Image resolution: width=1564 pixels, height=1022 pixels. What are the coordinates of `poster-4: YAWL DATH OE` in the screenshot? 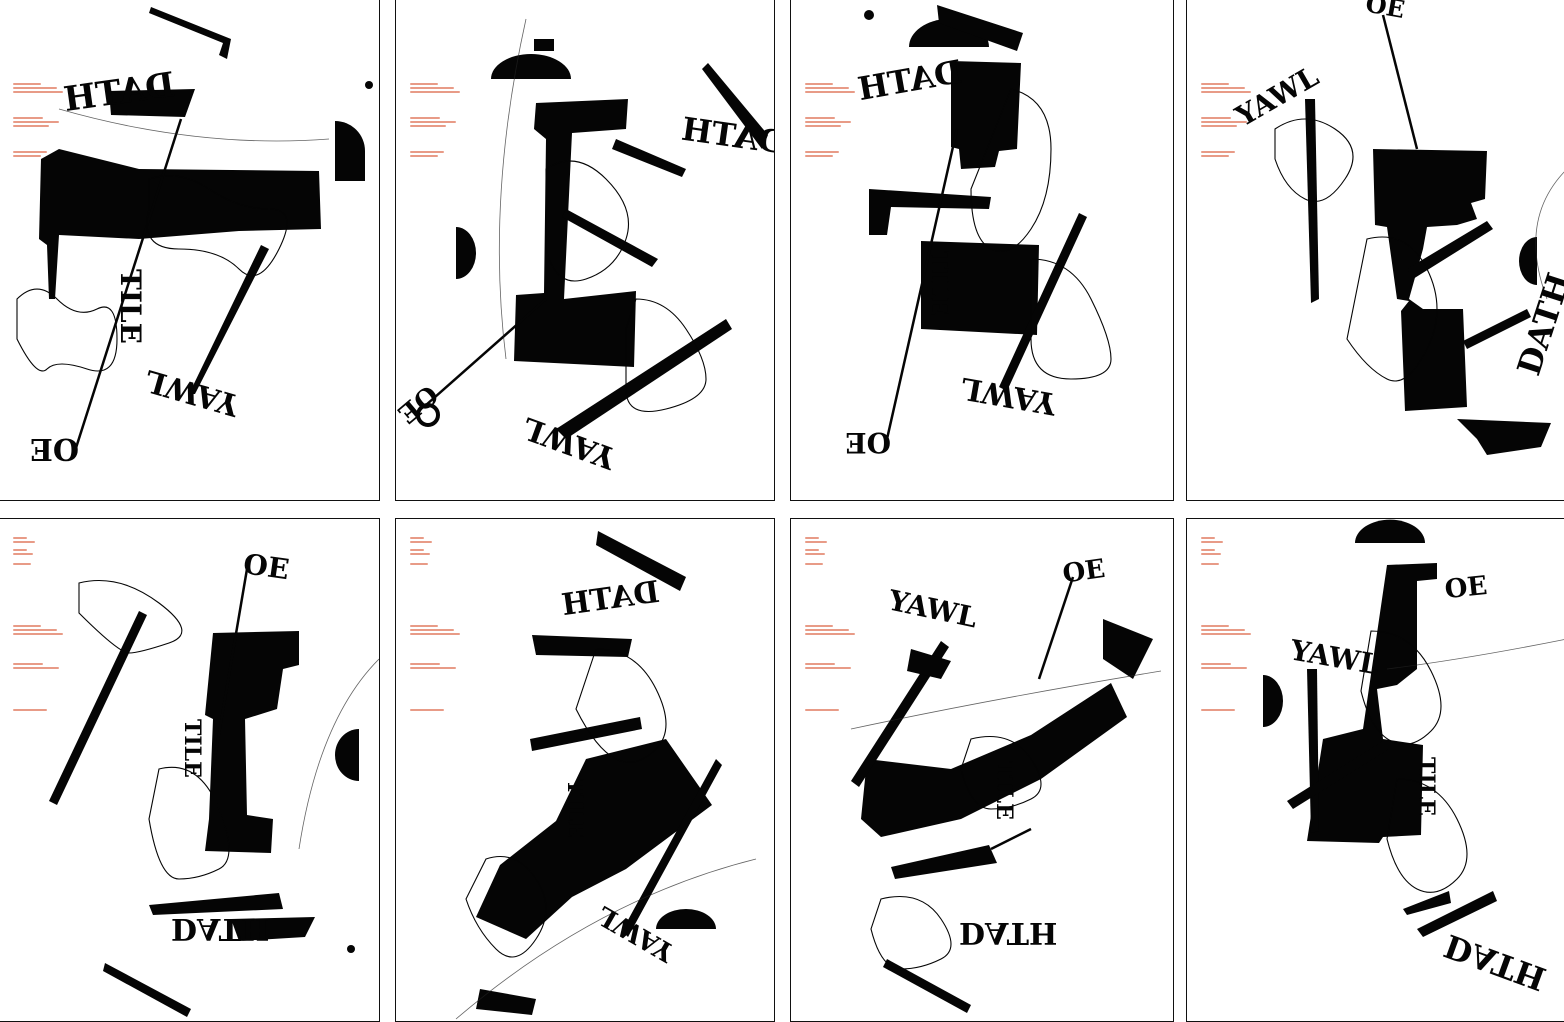 It's located at (1375, 250).